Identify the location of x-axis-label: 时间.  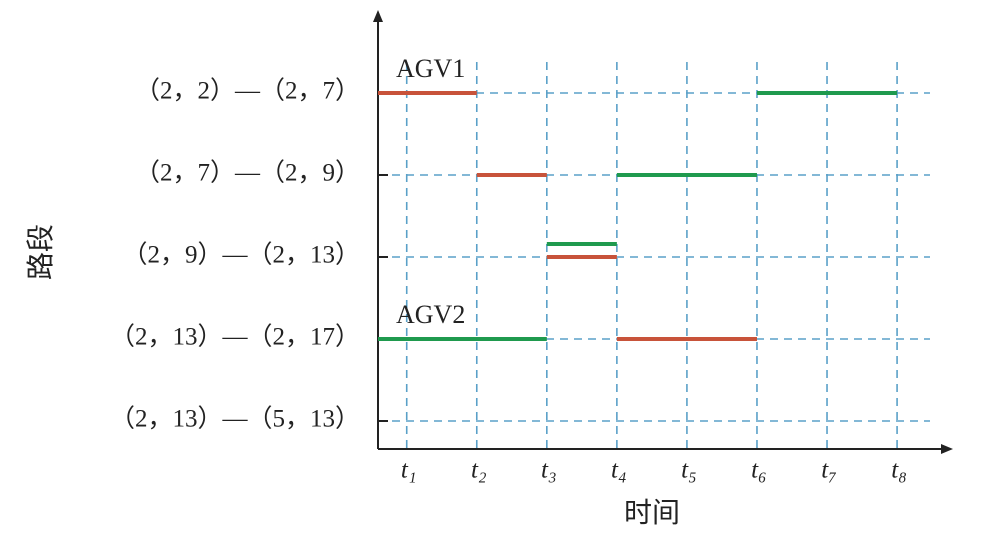
(652, 512).